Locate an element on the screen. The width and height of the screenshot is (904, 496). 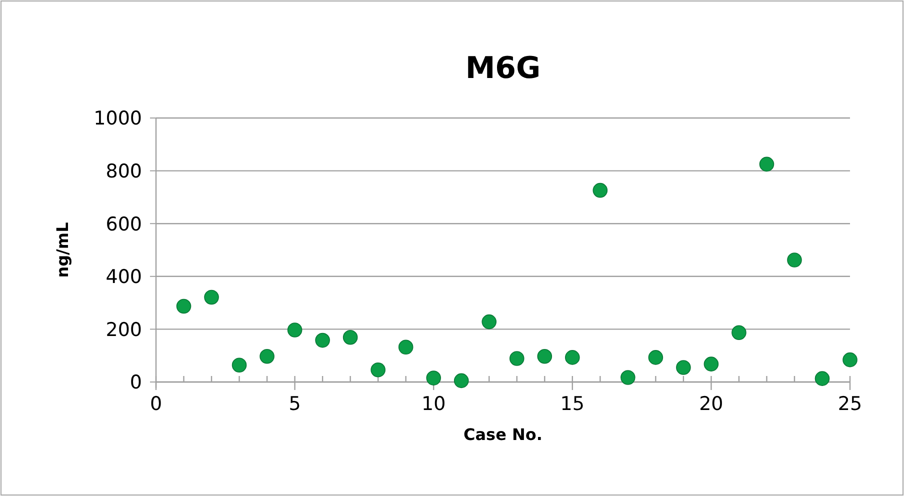
x-tick-label: 25 is located at coordinates (850, 404).